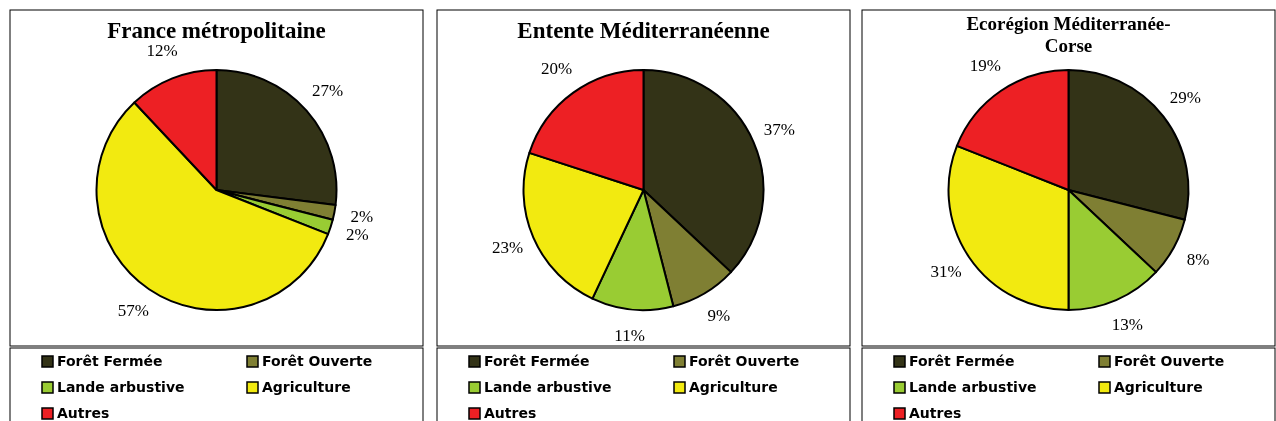 The height and width of the screenshot is (421, 1276). Describe the element at coordinates (216, 30) in the screenshot. I see `chart-title: France métropolitaine` at that location.